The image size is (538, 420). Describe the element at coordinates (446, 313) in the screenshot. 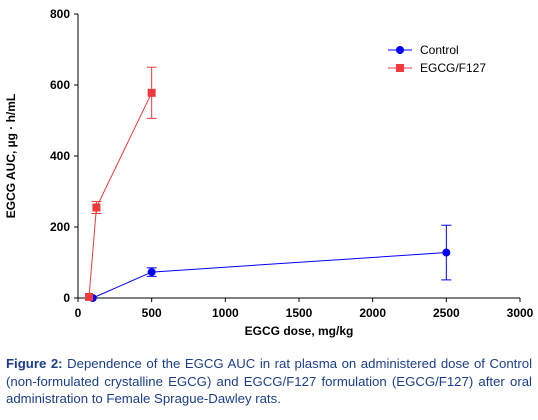

I see `x-tick-label: 2500` at that location.